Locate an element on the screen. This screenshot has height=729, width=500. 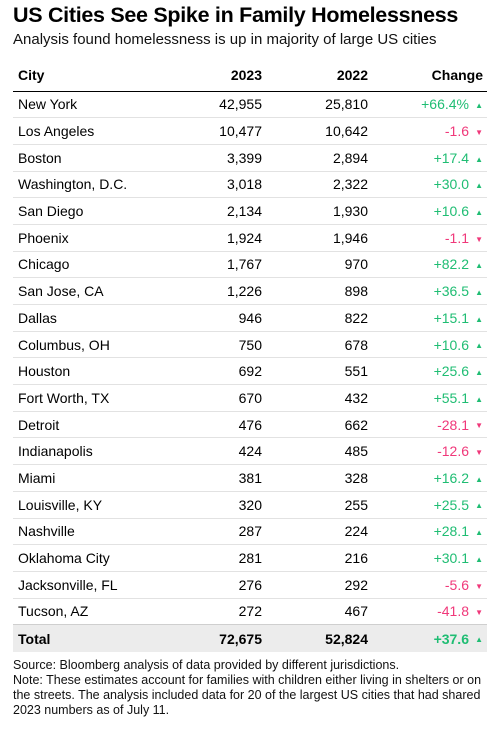
value-2022-cell: 10,642 is located at coordinates (346, 131).